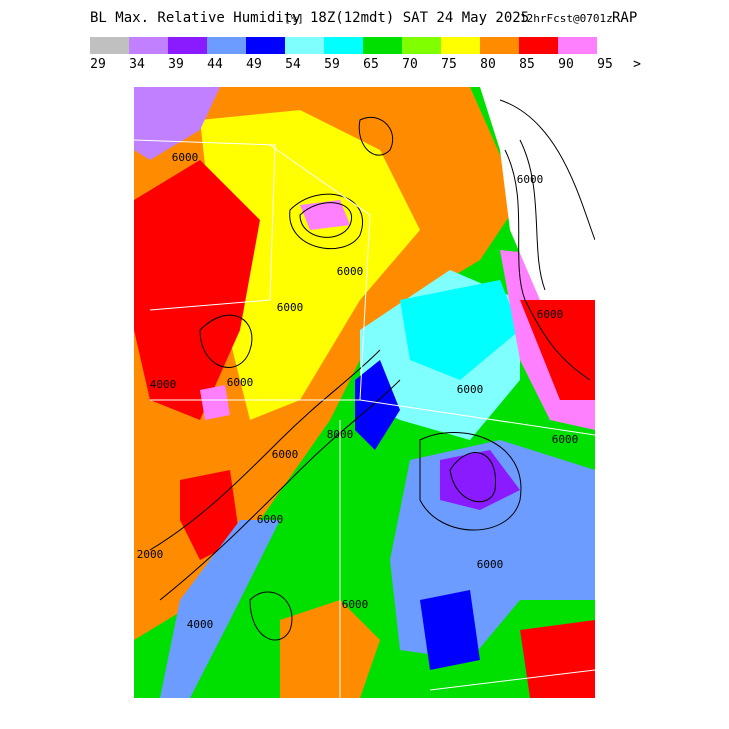 This screenshot has height=729, width=729. What do you see at coordinates (176, 64) in the screenshot?
I see `colorbar-label: 39` at bounding box center [176, 64].